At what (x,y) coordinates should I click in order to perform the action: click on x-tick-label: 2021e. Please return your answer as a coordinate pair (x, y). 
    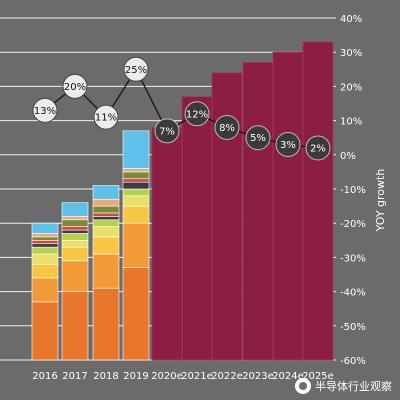
    Looking at the image, I should click on (197, 376).